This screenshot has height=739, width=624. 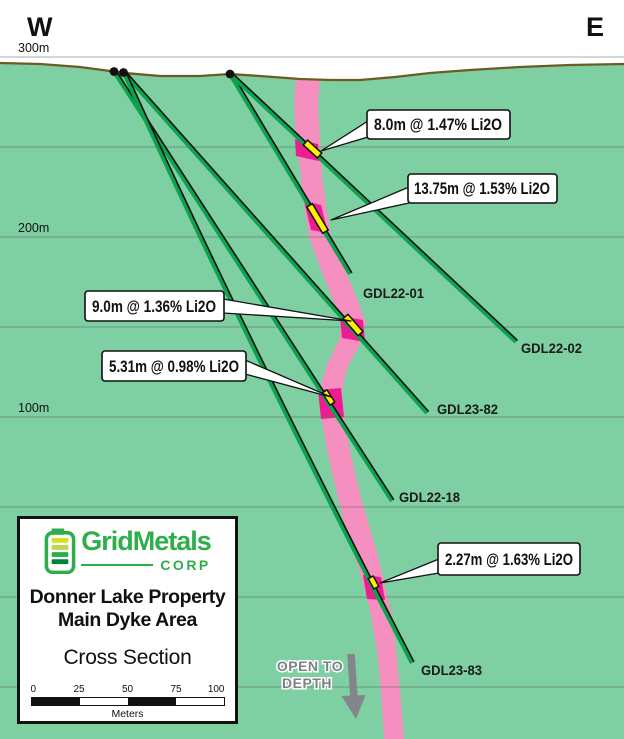 I want to click on elevation-label-200m: 200m, so click(x=33, y=228).